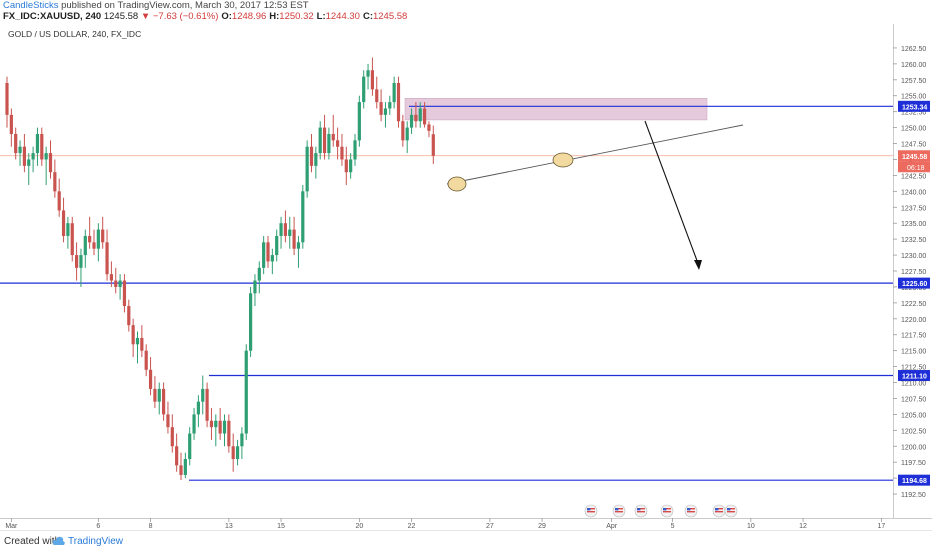 This screenshot has height=551, width=932. What do you see at coordinates (612, 526) in the screenshot?
I see `x-tick-label: Apr` at bounding box center [612, 526].